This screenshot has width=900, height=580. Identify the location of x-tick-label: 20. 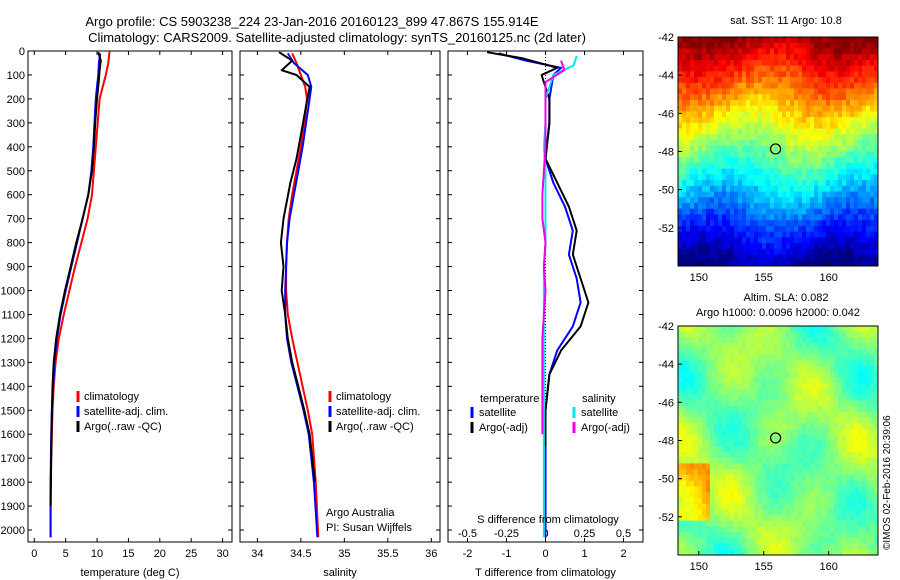
(160, 554).